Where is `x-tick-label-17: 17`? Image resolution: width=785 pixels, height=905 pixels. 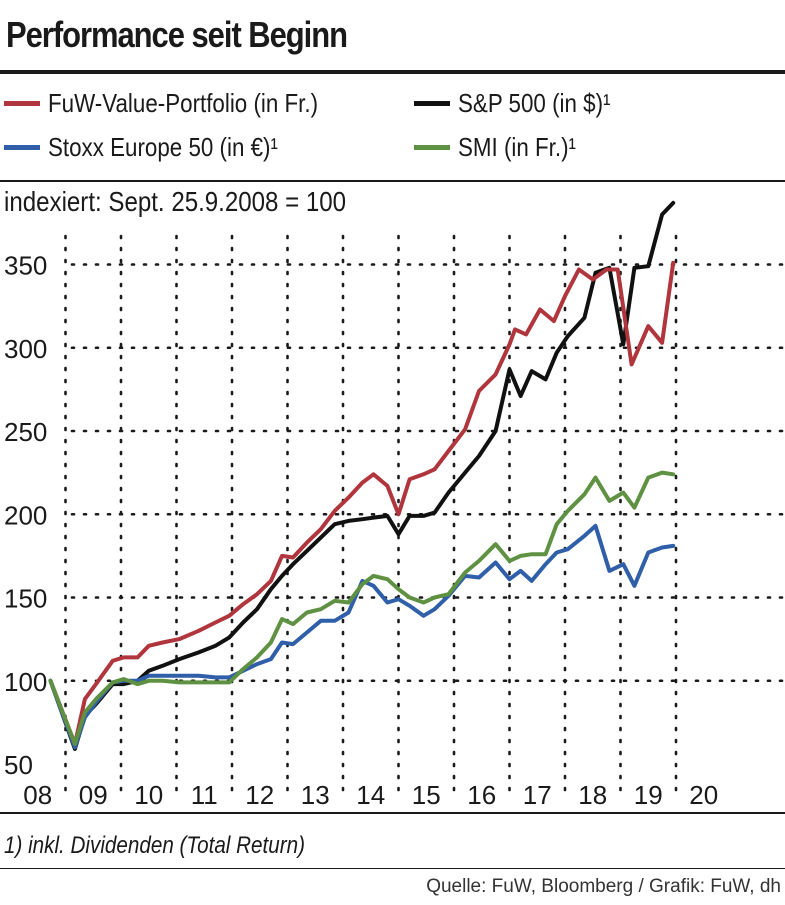 x-tick-label-17: 17 is located at coordinates (537, 795).